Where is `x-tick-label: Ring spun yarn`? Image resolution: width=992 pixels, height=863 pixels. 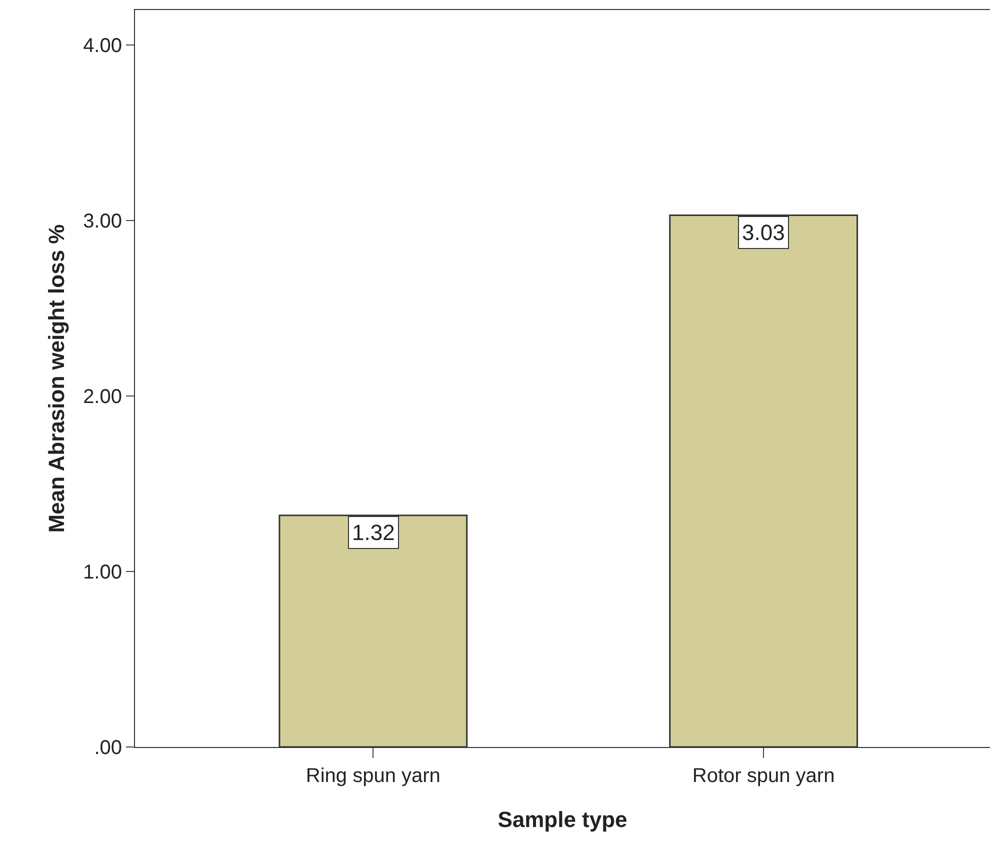 x-tick-label: Ring spun yarn is located at coordinates (373, 776).